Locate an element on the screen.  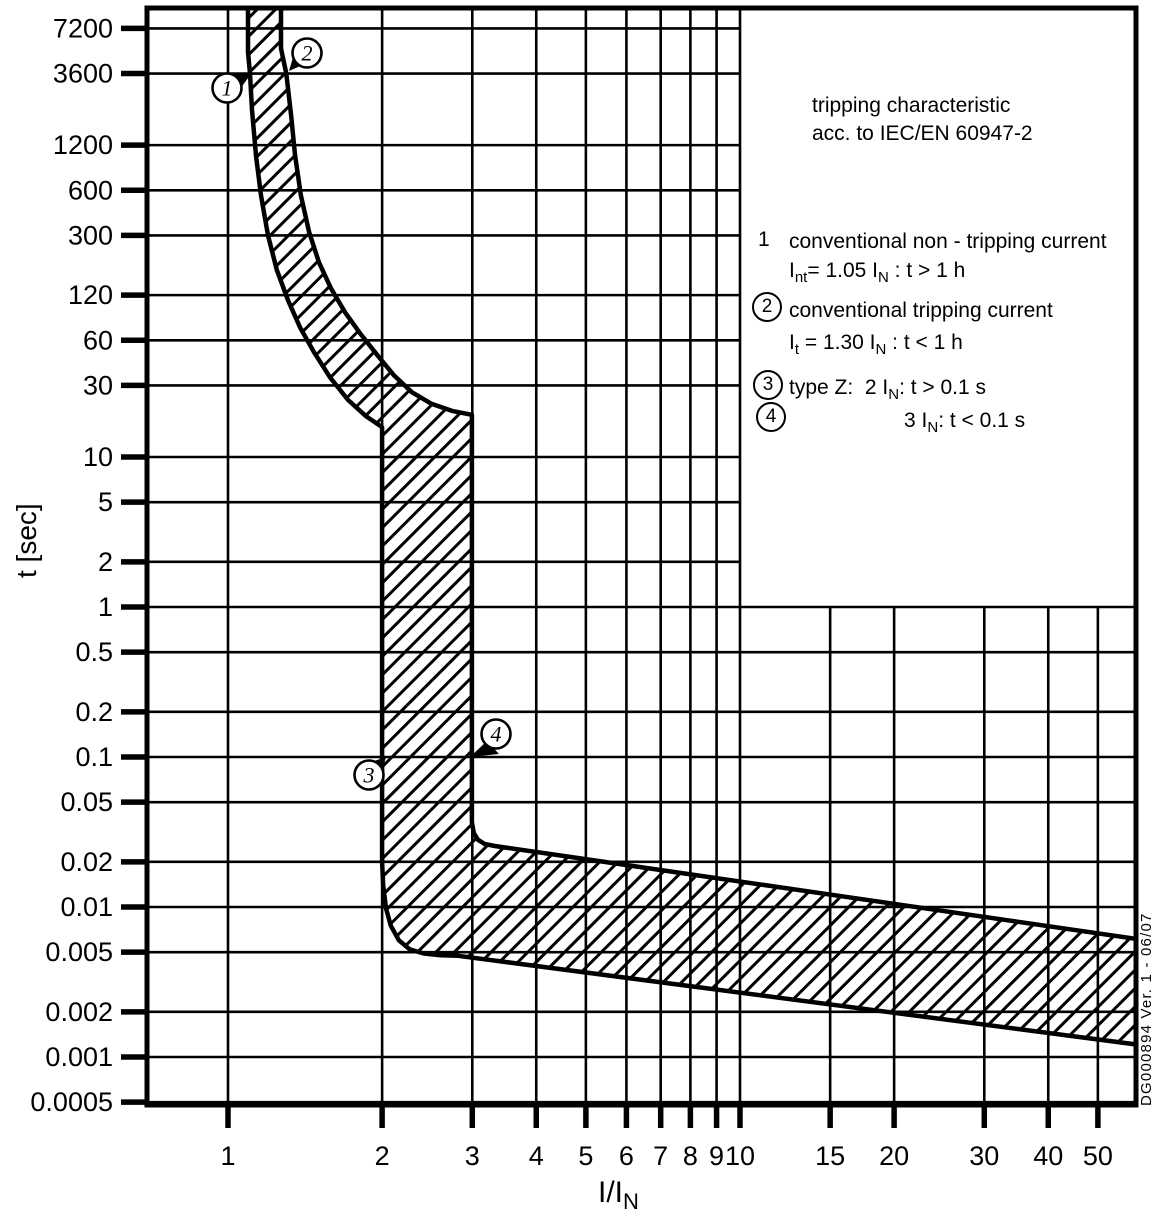
marker-2-number: 2 is located at coordinates (307, 53).